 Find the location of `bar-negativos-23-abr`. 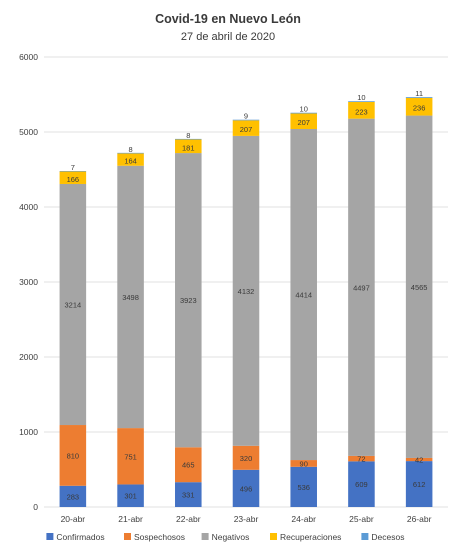

bar-negativos-23-abr is located at coordinates (246, 290).